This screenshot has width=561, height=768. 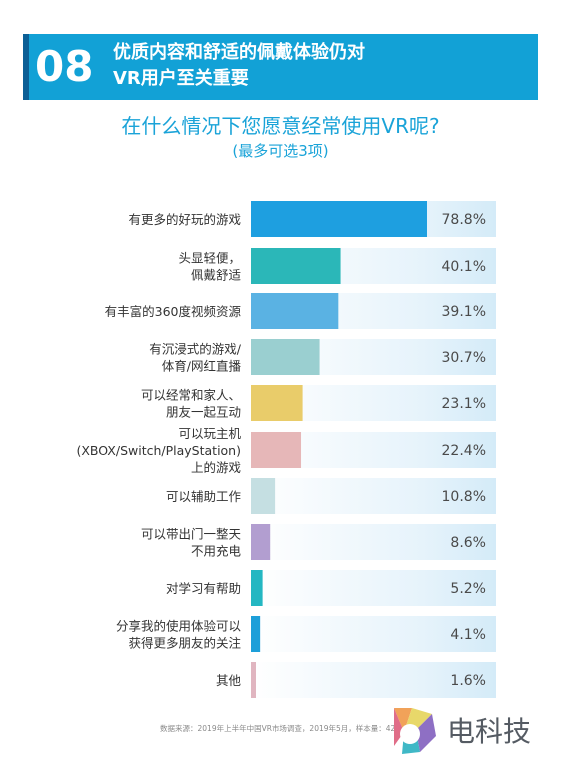 I want to click on data-label: 8.6%, so click(x=468, y=543).